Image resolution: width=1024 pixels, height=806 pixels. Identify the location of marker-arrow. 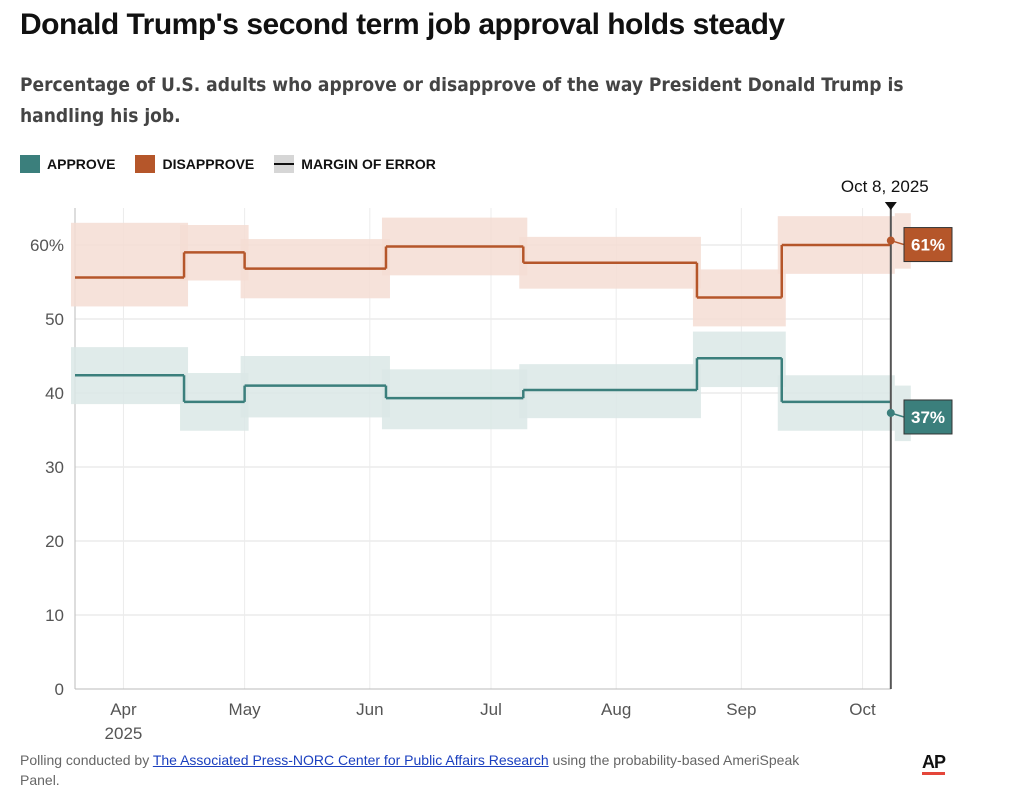
(890, 206).